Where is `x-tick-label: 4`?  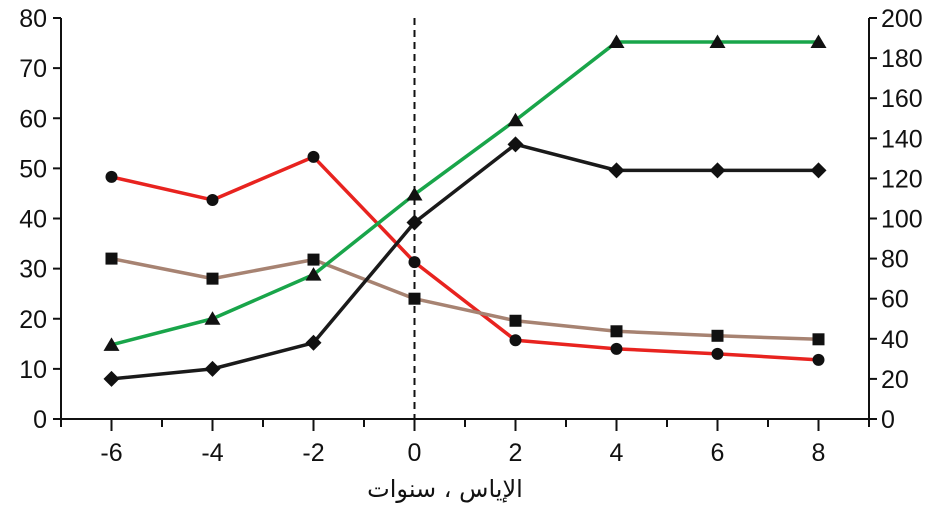
x-tick-label: 4 is located at coordinates (617, 453).